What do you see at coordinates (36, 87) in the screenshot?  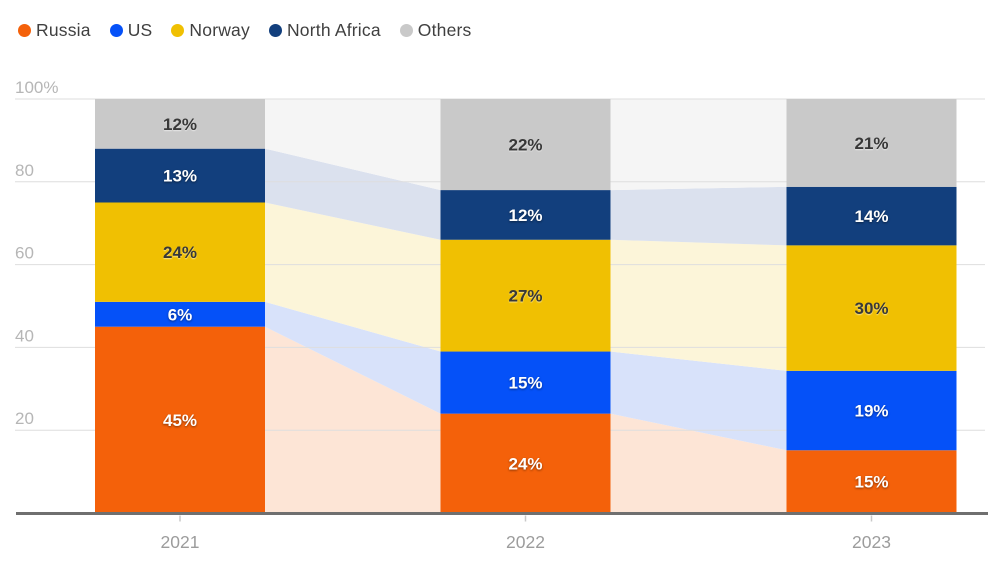 I see `y-tick-label: 100%` at bounding box center [36, 87].